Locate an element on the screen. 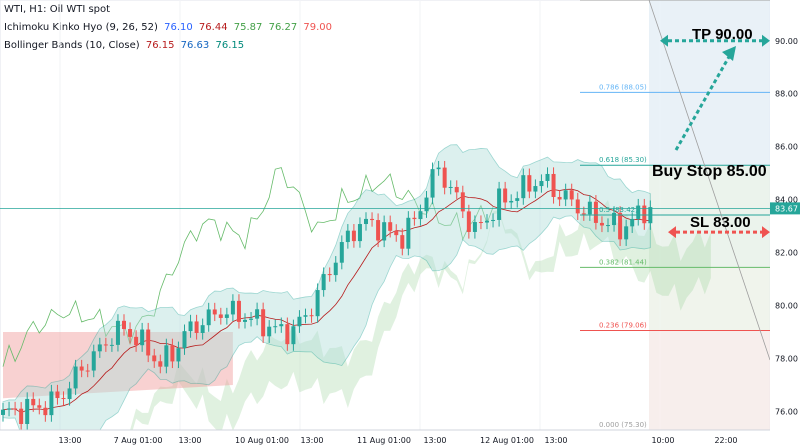 This screenshot has width=800, height=448. price-tick: 86.00 is located at coordinates (786, 147).